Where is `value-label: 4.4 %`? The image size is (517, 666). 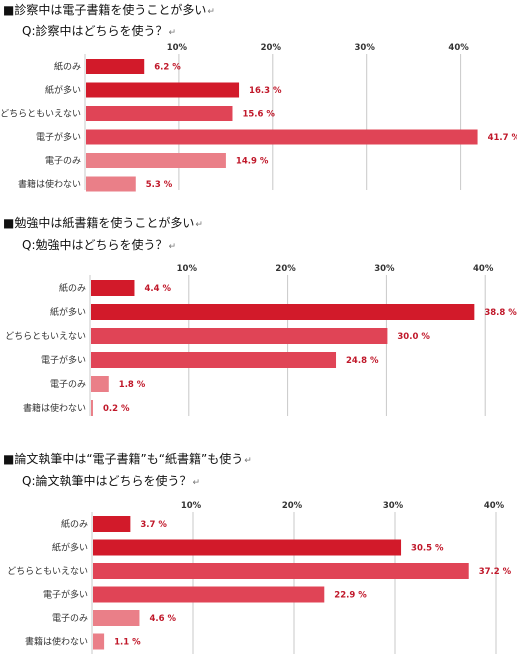
value-label: 4.4 % is located at coordinates (157, 289).